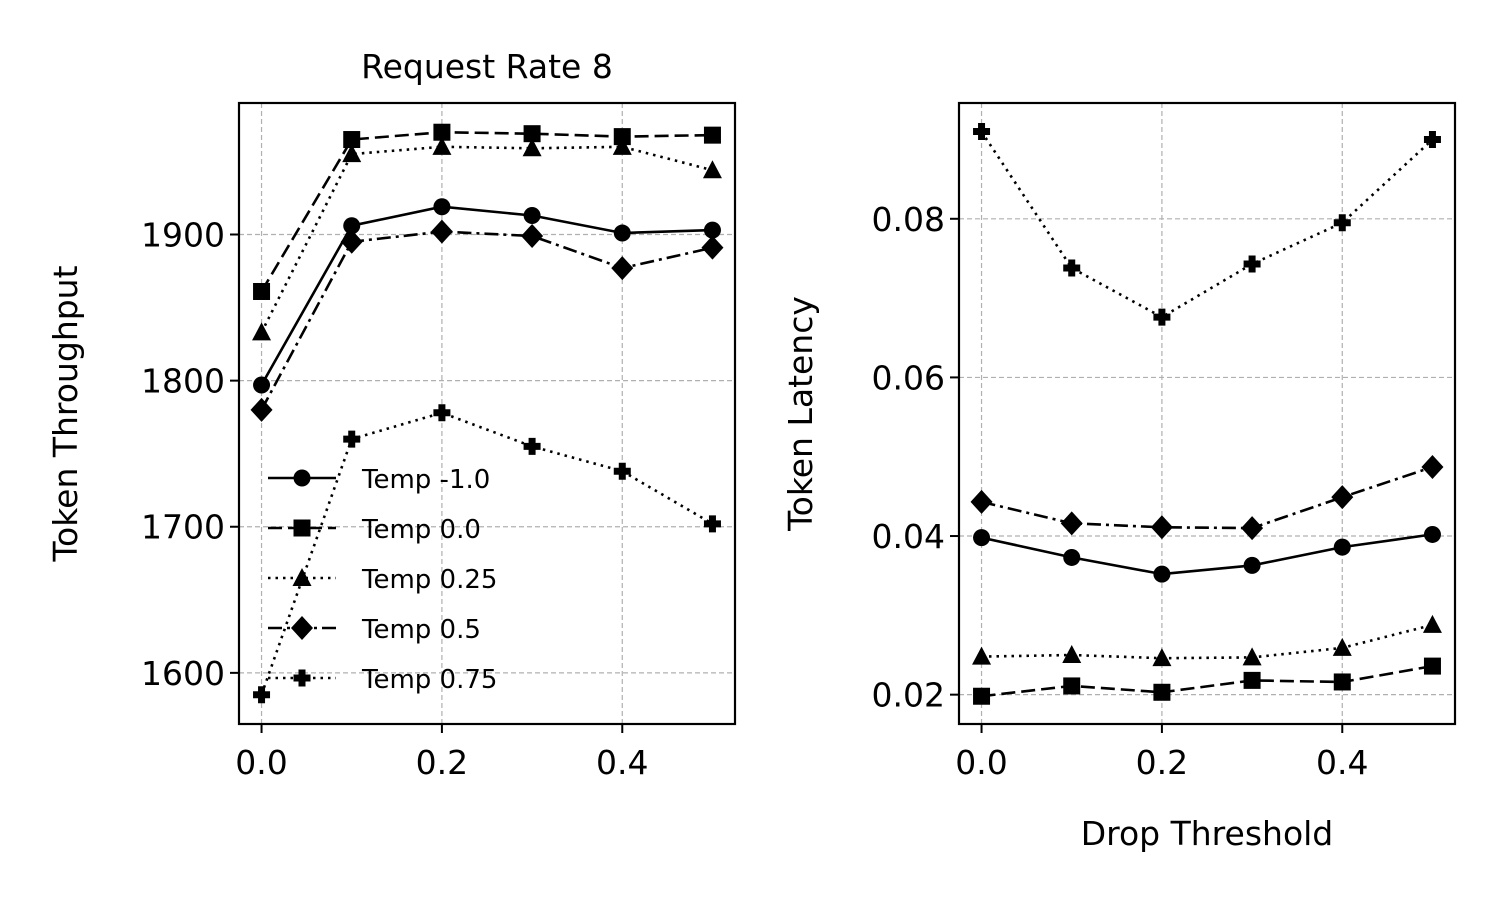 The width and height of the screenshot is (1500, 900). Describe the element at coordinates (908, 695) in the screenshot. I see `y-tick-label: 0.02` at that location.